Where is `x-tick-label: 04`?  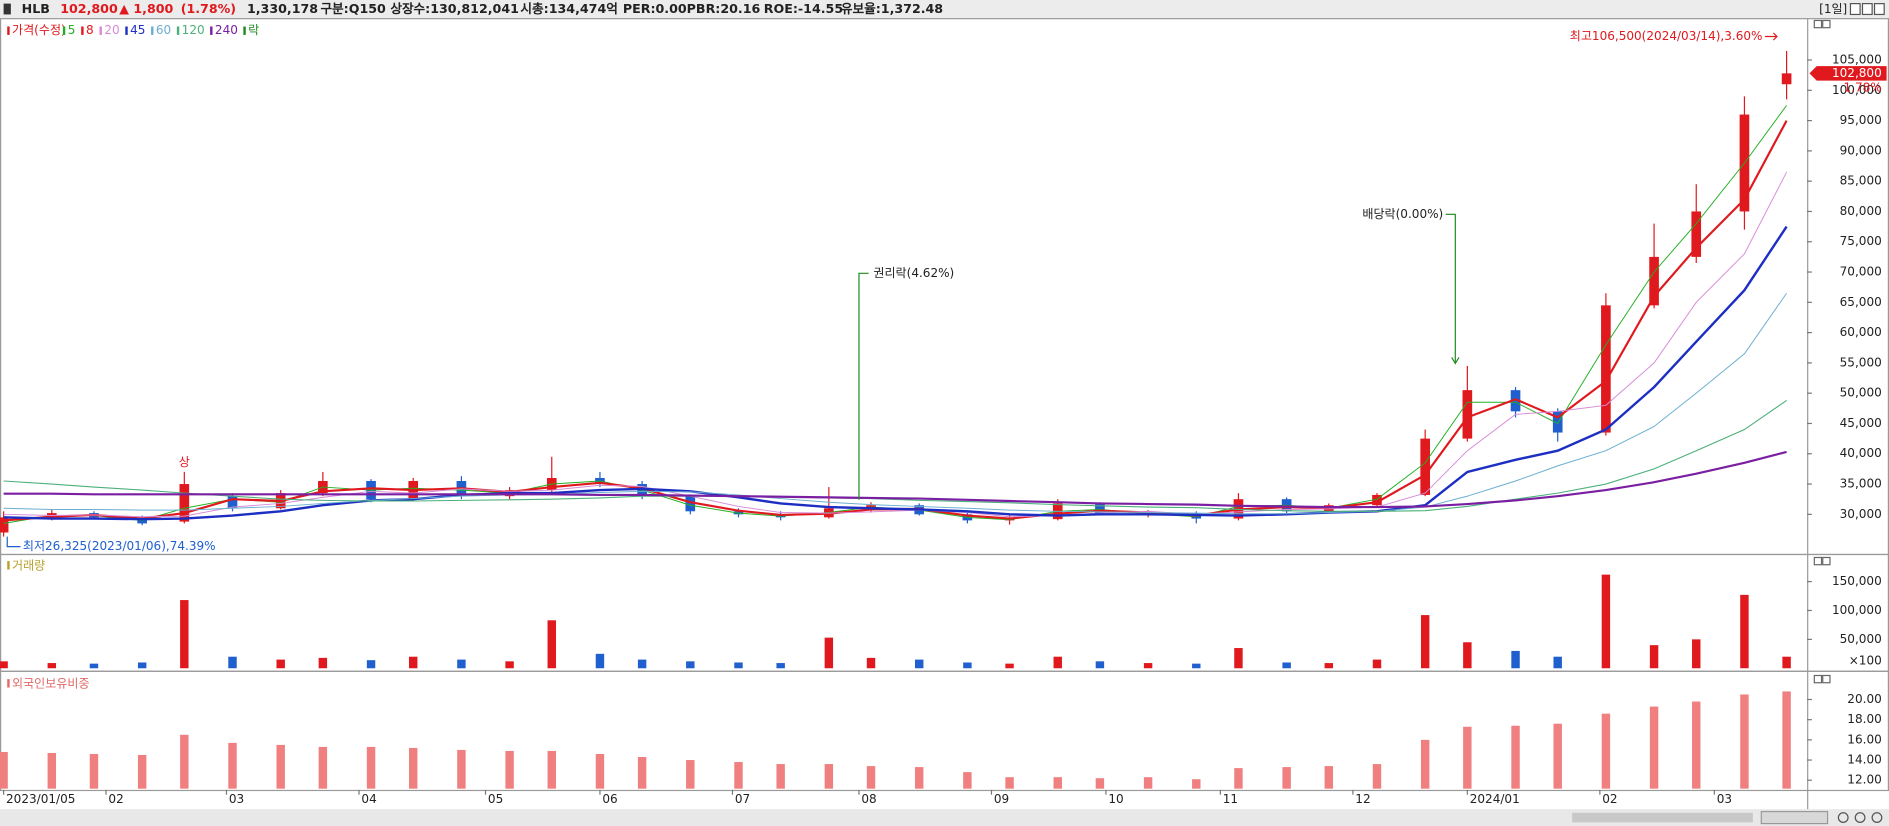 x-tick-label: 04 is located at coordinates (368, 799).